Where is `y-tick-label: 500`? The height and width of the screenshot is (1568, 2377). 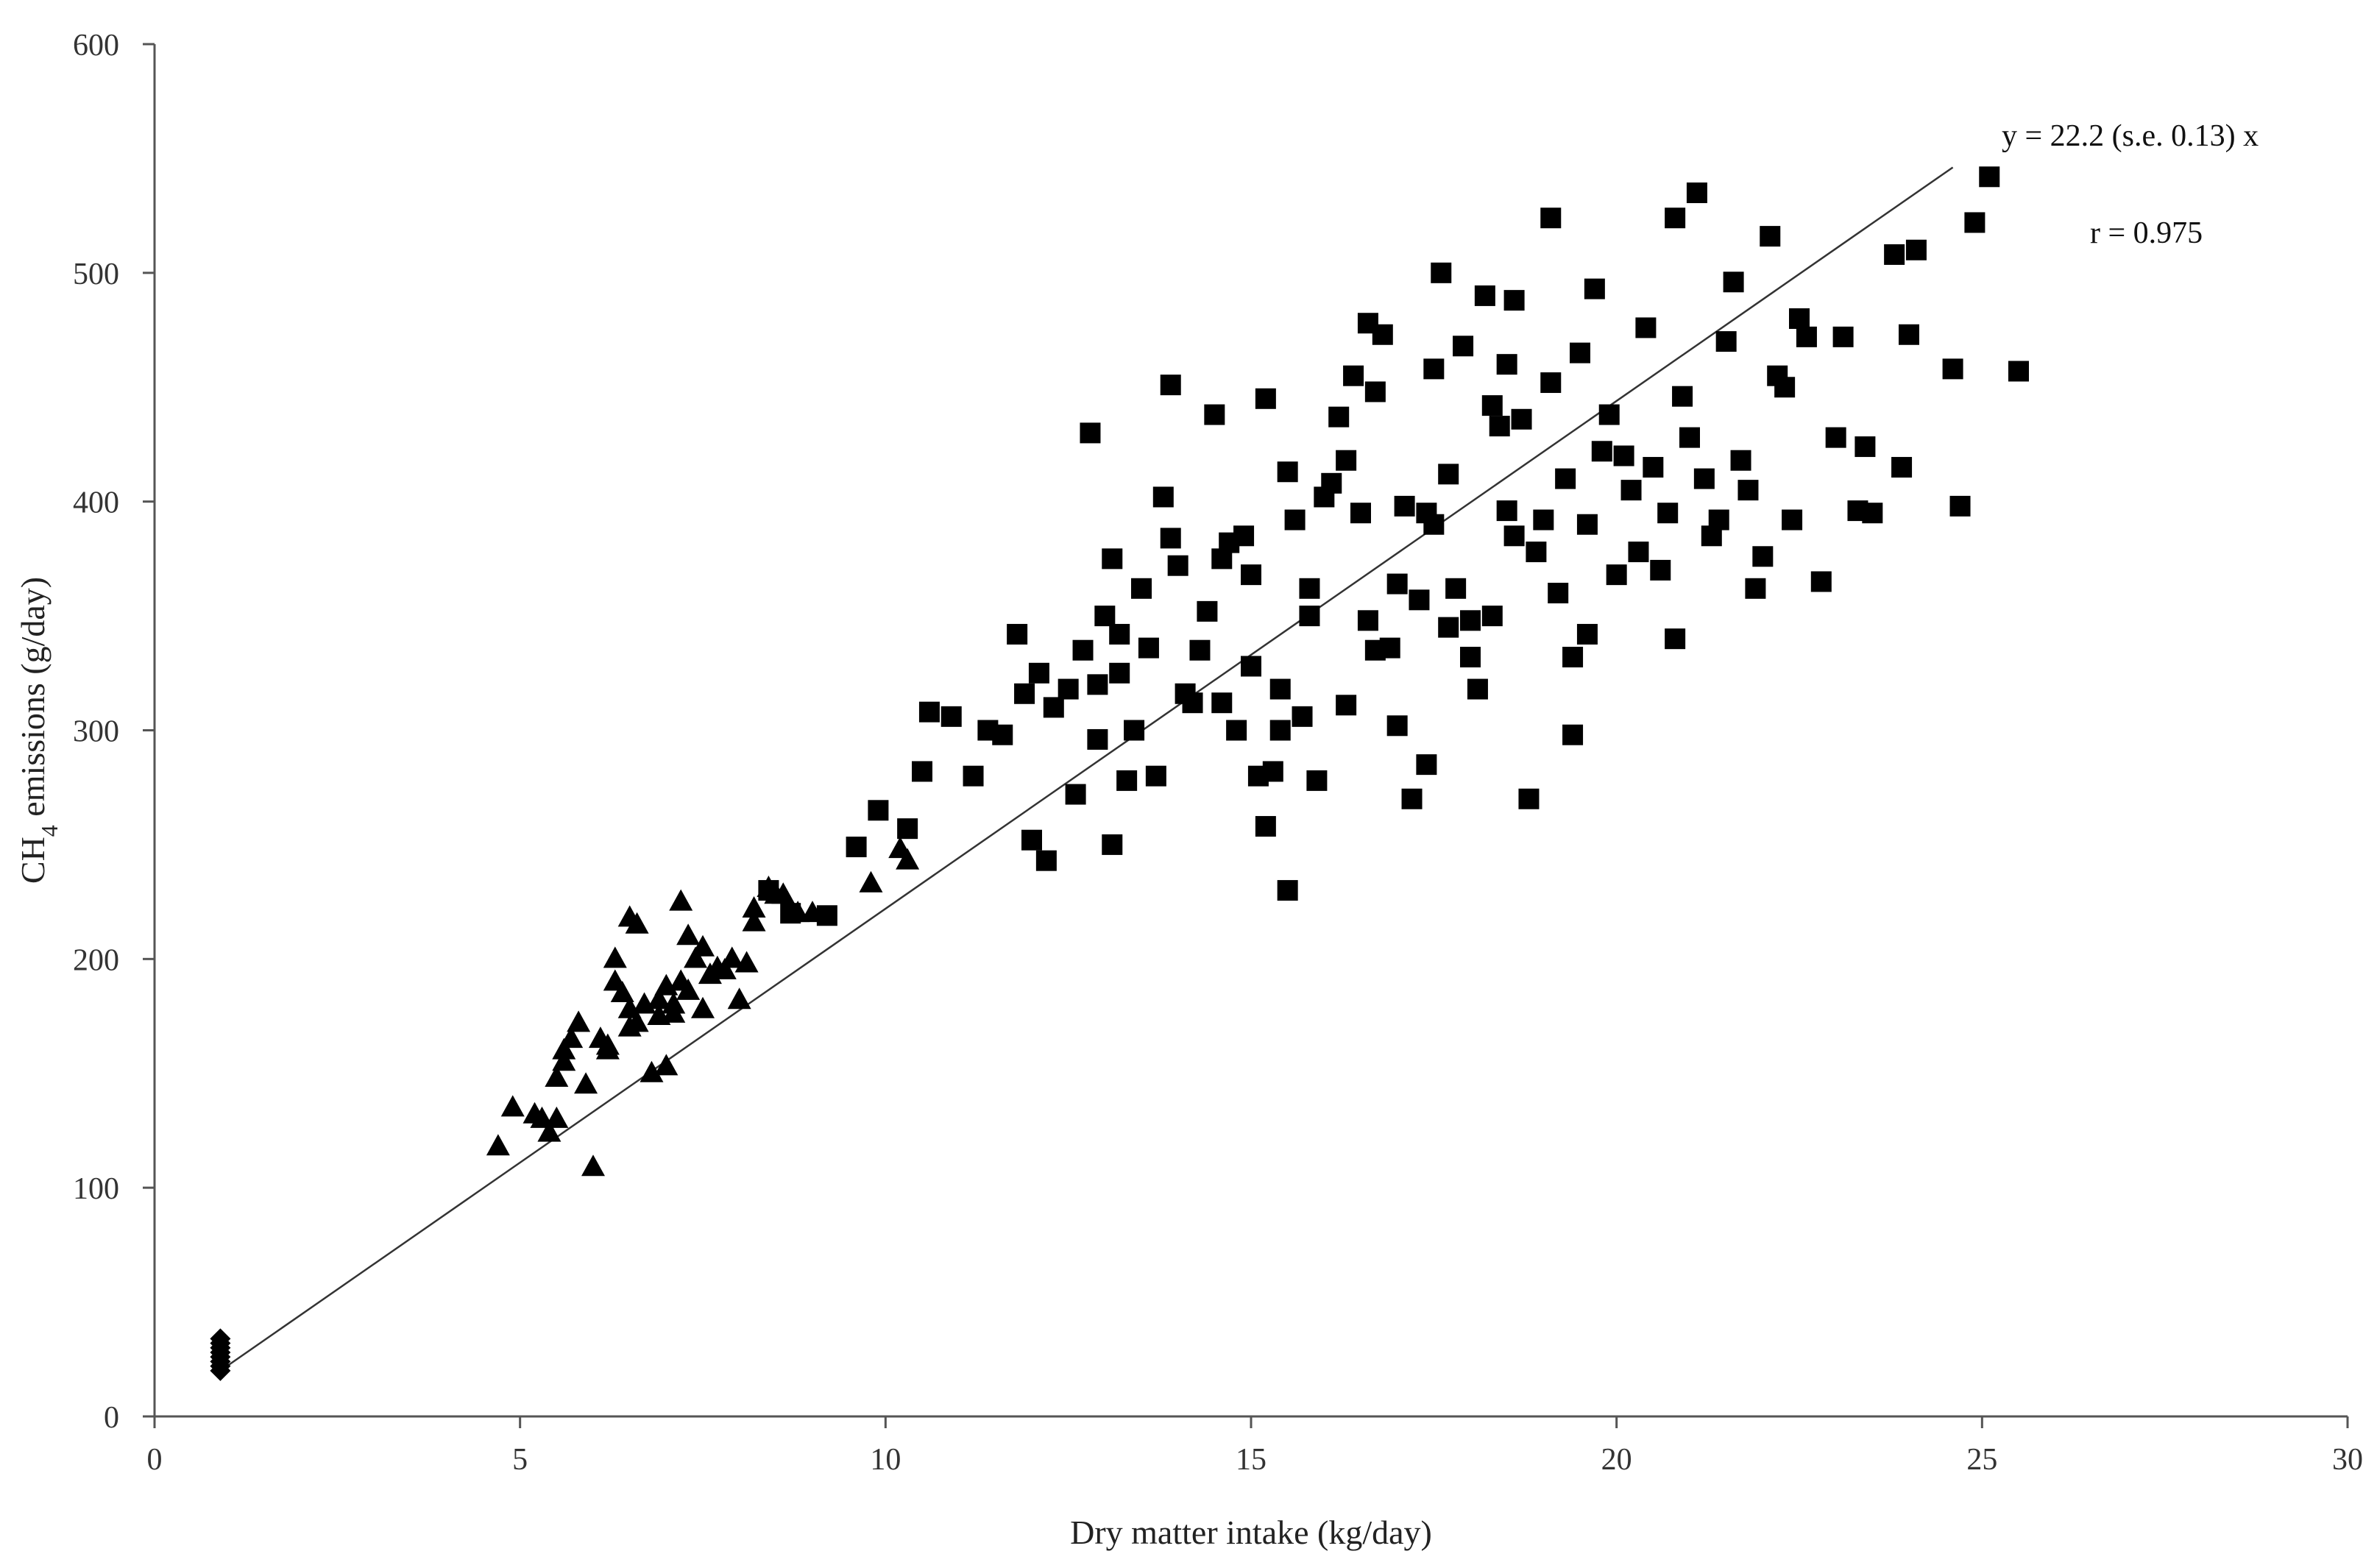
y-tick-label: 500 is located at coordinates (96, 274).